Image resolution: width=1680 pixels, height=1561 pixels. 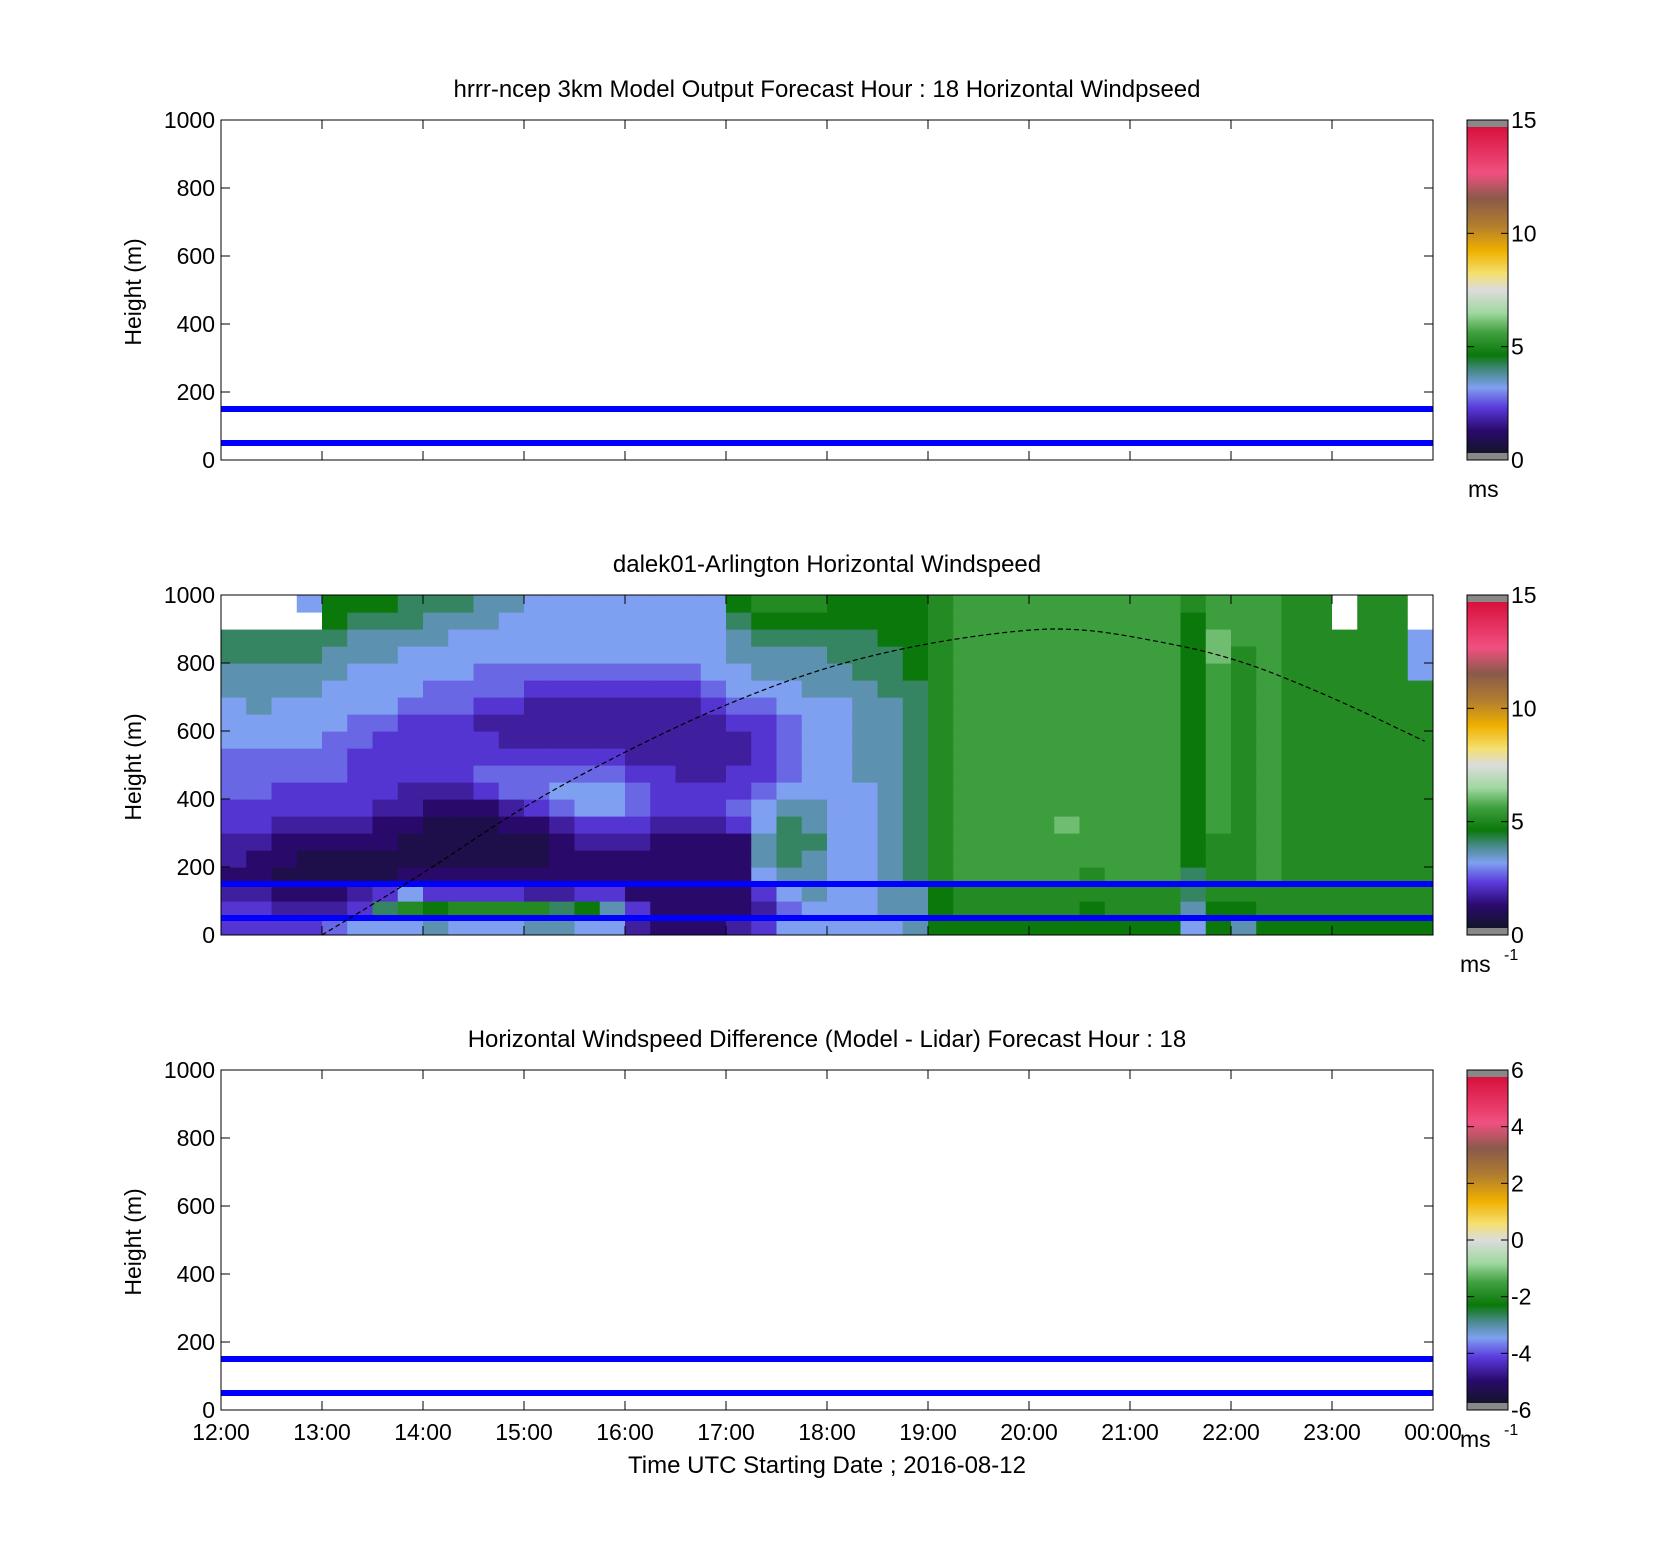 I want to click on colorbar-under, so click(x=1487, y=1406).